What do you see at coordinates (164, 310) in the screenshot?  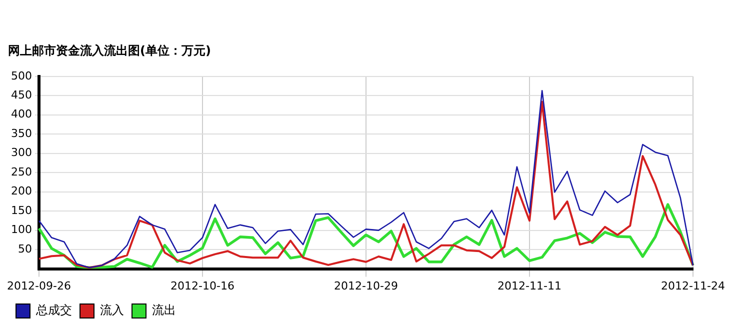 I see `legend-label: 流出` at bounding box center [164, 310].